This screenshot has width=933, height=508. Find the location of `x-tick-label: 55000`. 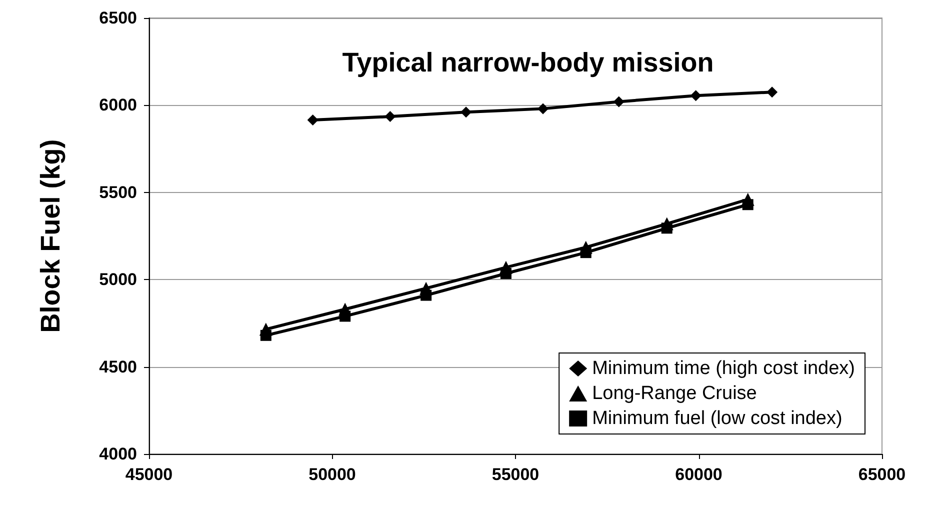

x-tick-label: 55000 is located at coordinates (516, 474).